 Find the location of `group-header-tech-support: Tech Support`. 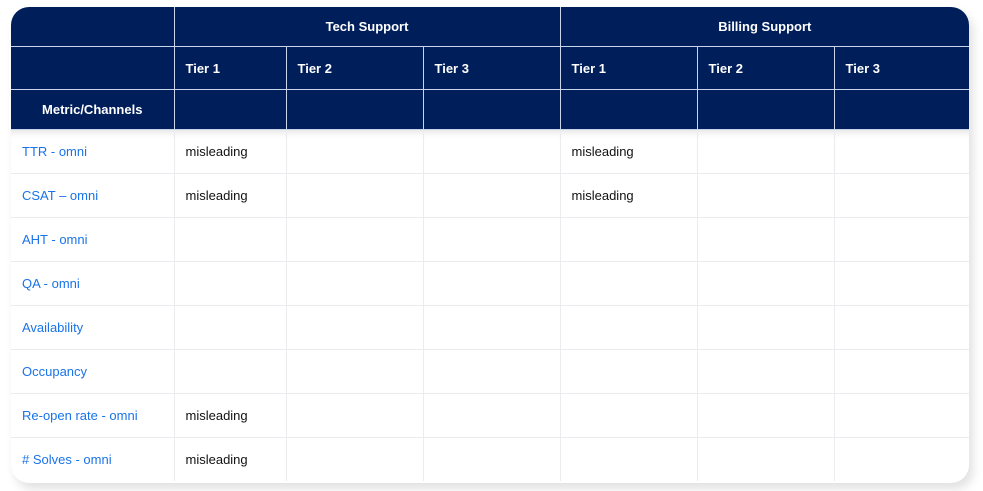

group-header-tech-support: Tech Support is located at coordinates (367, 27).